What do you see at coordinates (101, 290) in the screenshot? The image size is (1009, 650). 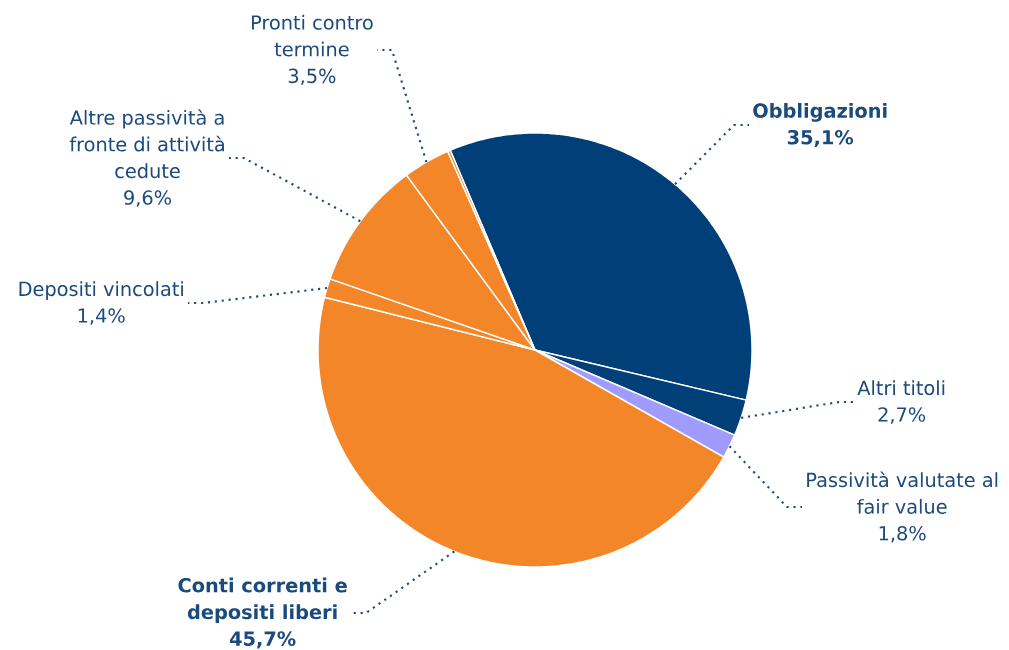 I see `slice-label: Depositi vincolati` at bounding box center [101, 290].